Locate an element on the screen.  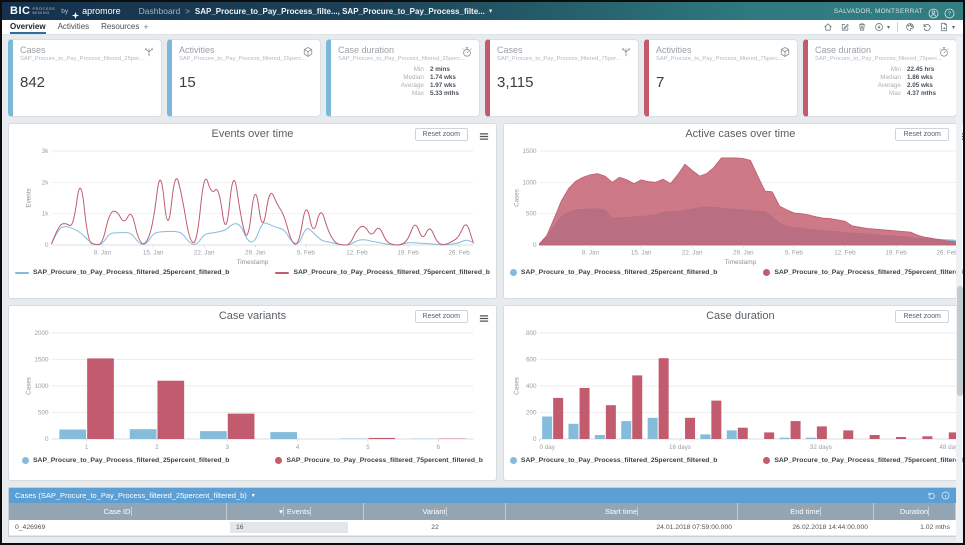
apromore-logo-icon is located at coordinates (75, 13).